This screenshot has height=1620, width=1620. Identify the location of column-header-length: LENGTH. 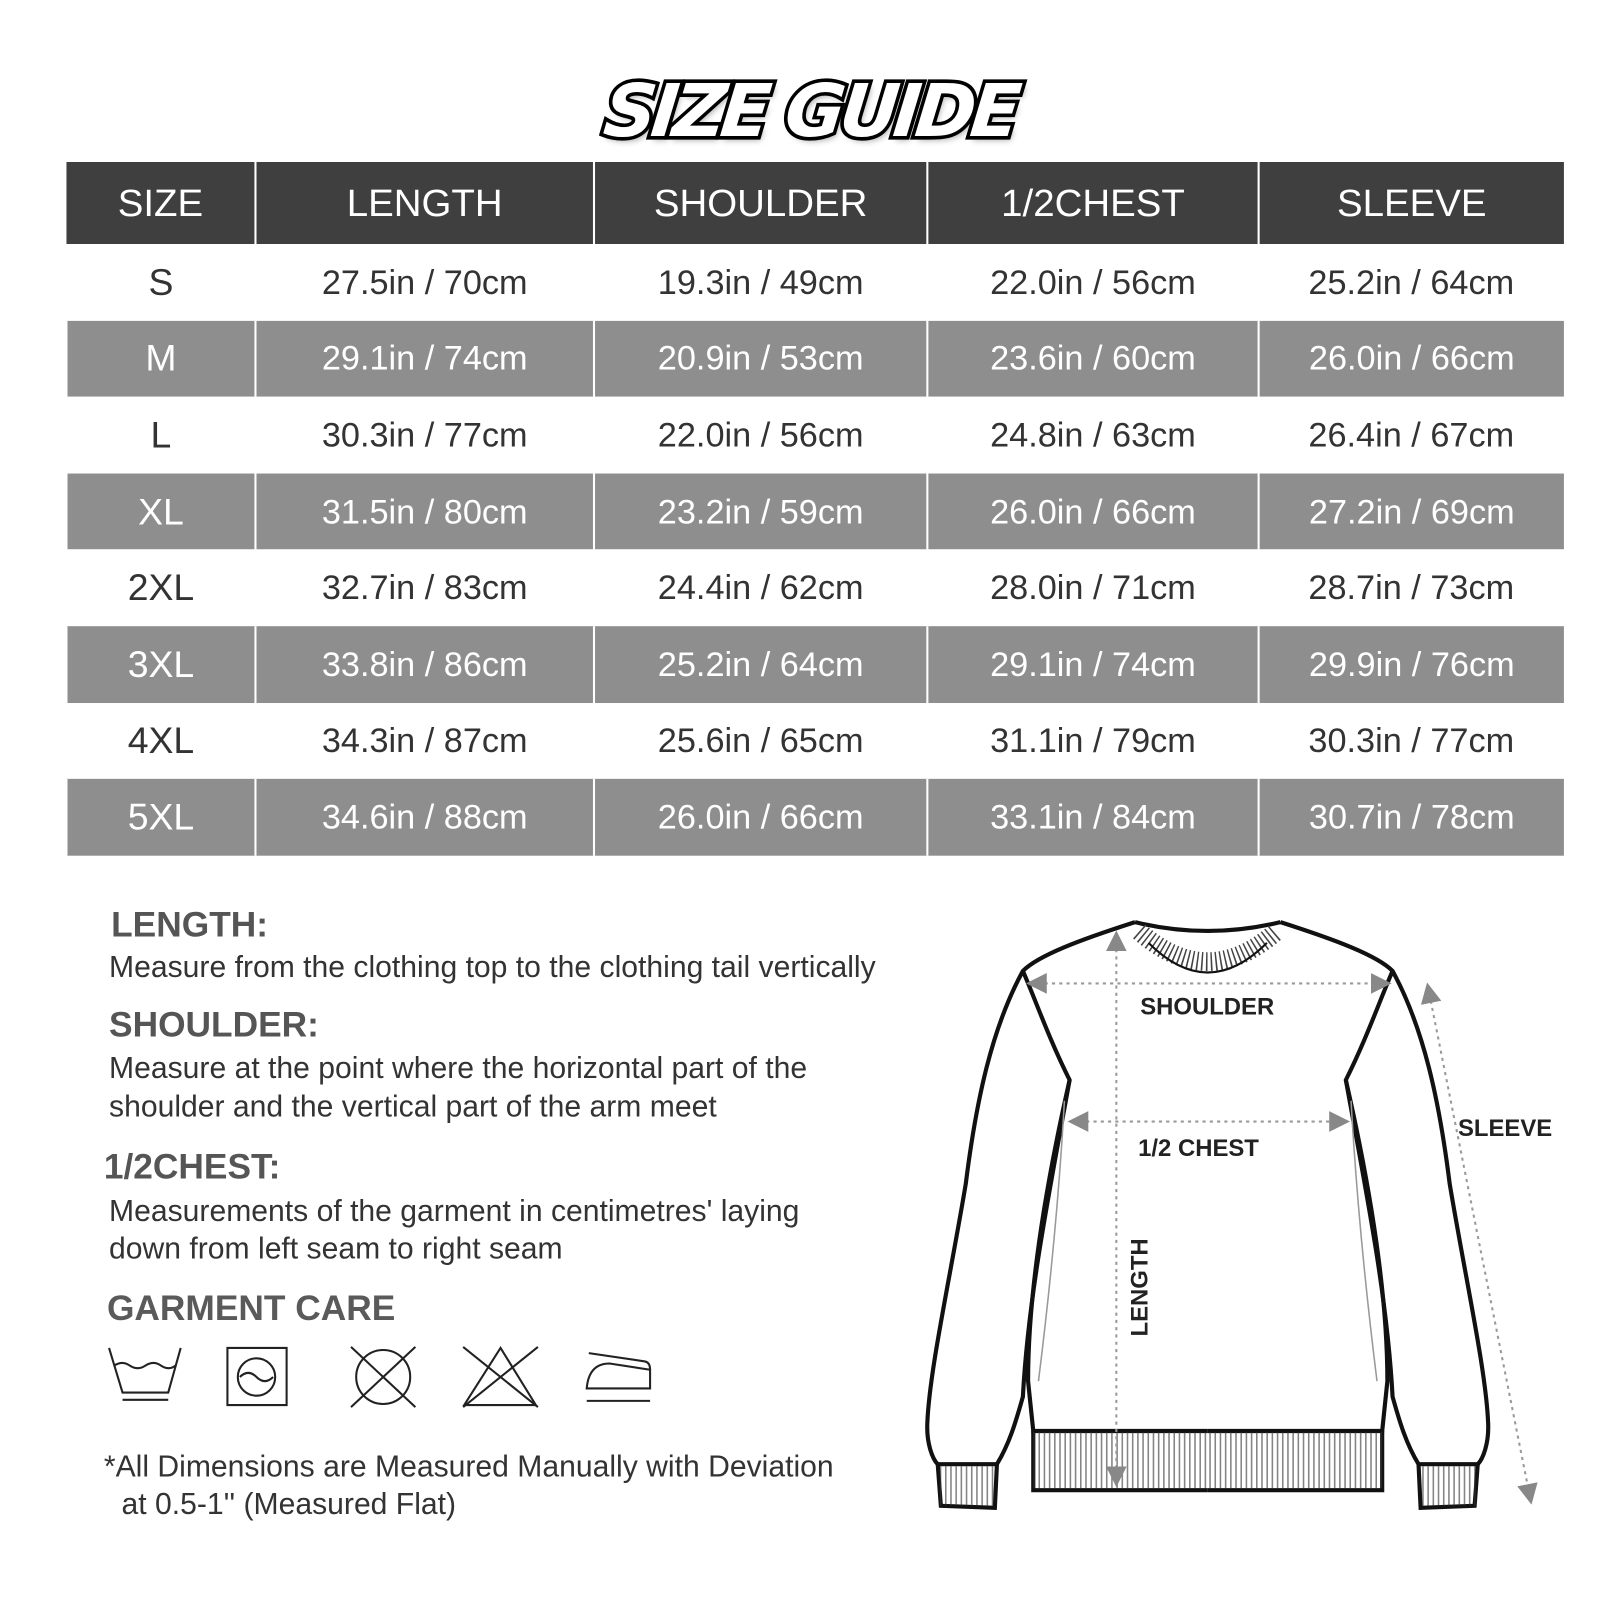
(424, 203).